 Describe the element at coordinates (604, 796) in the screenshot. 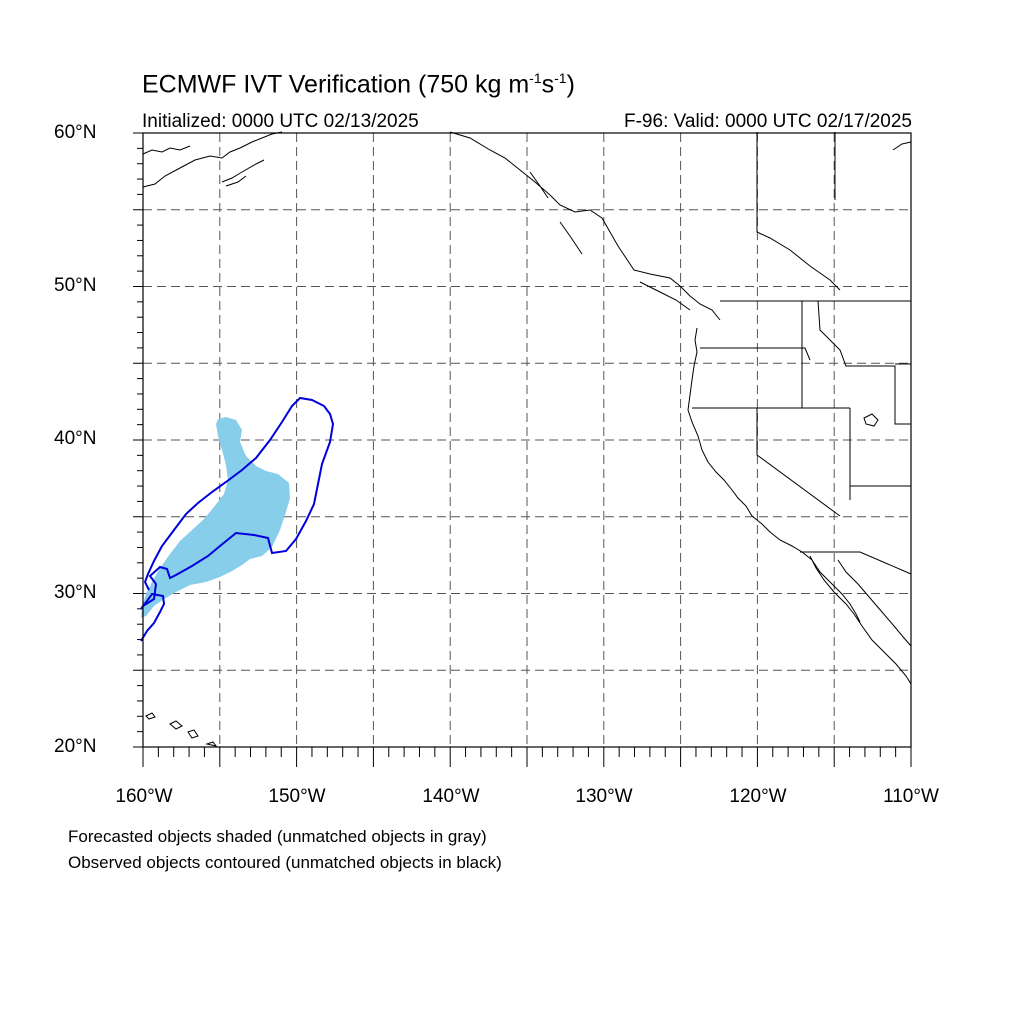

I see `lon-label-130w: 130°W` at that location.